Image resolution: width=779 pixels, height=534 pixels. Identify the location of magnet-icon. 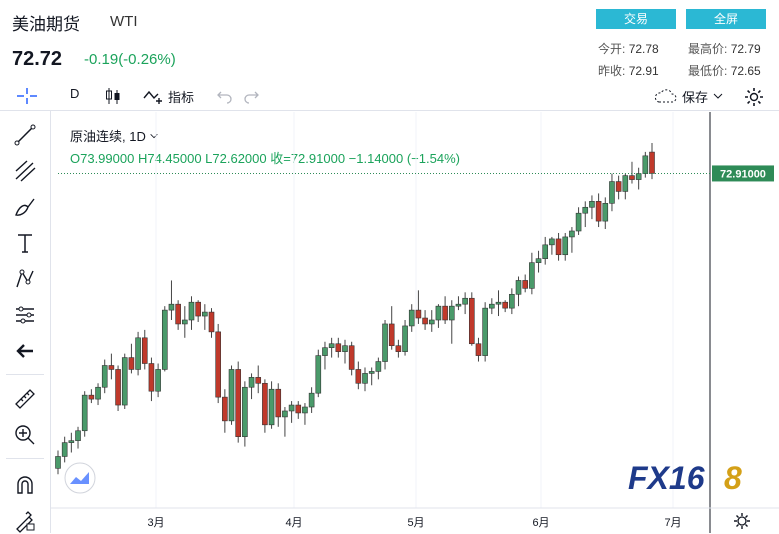
(25, 485).